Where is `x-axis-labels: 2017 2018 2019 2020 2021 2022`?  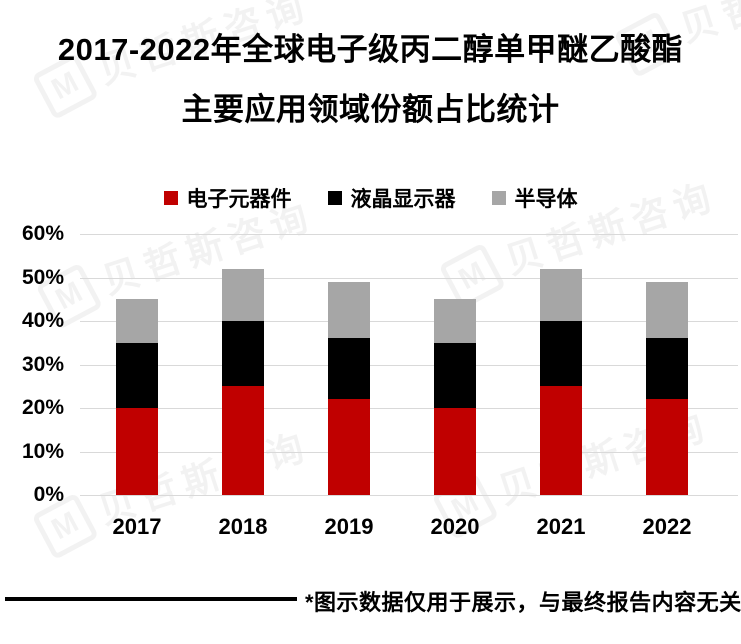 x-axis-labels: 2017 2018 2019 2020 2021 2022 is located at coordinates (402, 527).